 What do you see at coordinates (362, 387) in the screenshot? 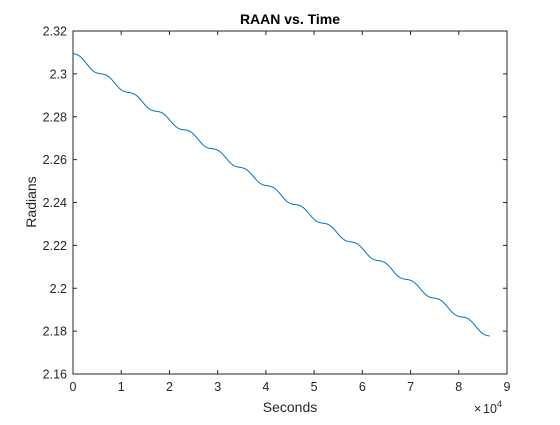
I see `x-tick-label: 6` at bounding box center [362, 387].